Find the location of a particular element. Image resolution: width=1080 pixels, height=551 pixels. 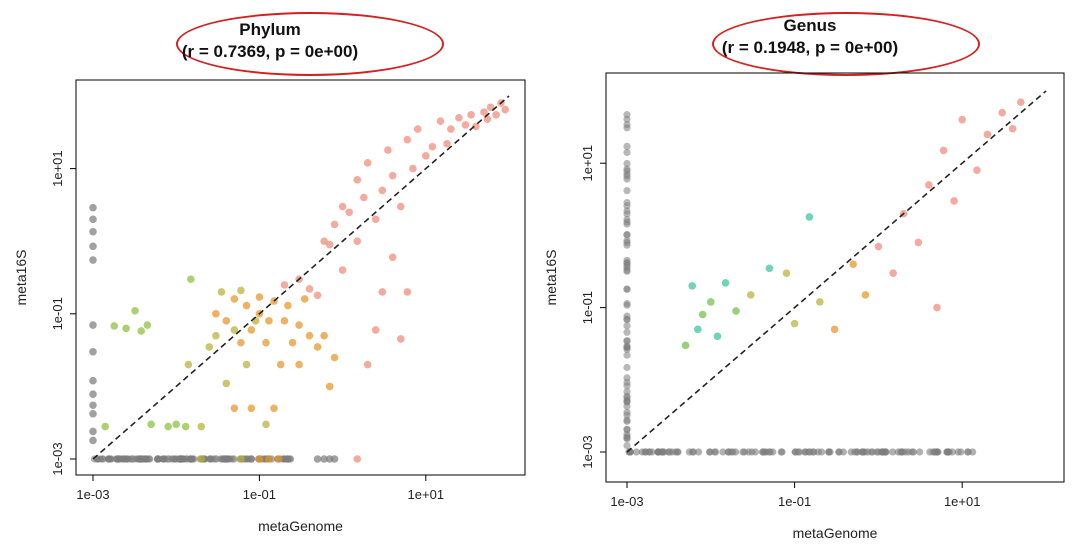

genus-y-tick-label: 1e-03 is located at coordinates (587, 451).